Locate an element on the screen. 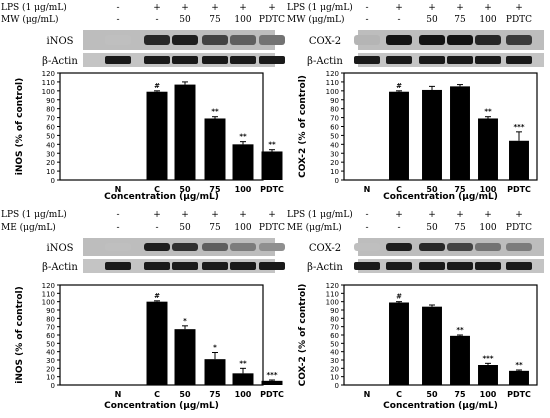 Image resolution: width=550 pixels, height=418 pixels. significance-mark: # is located at coordinates (157, 86).